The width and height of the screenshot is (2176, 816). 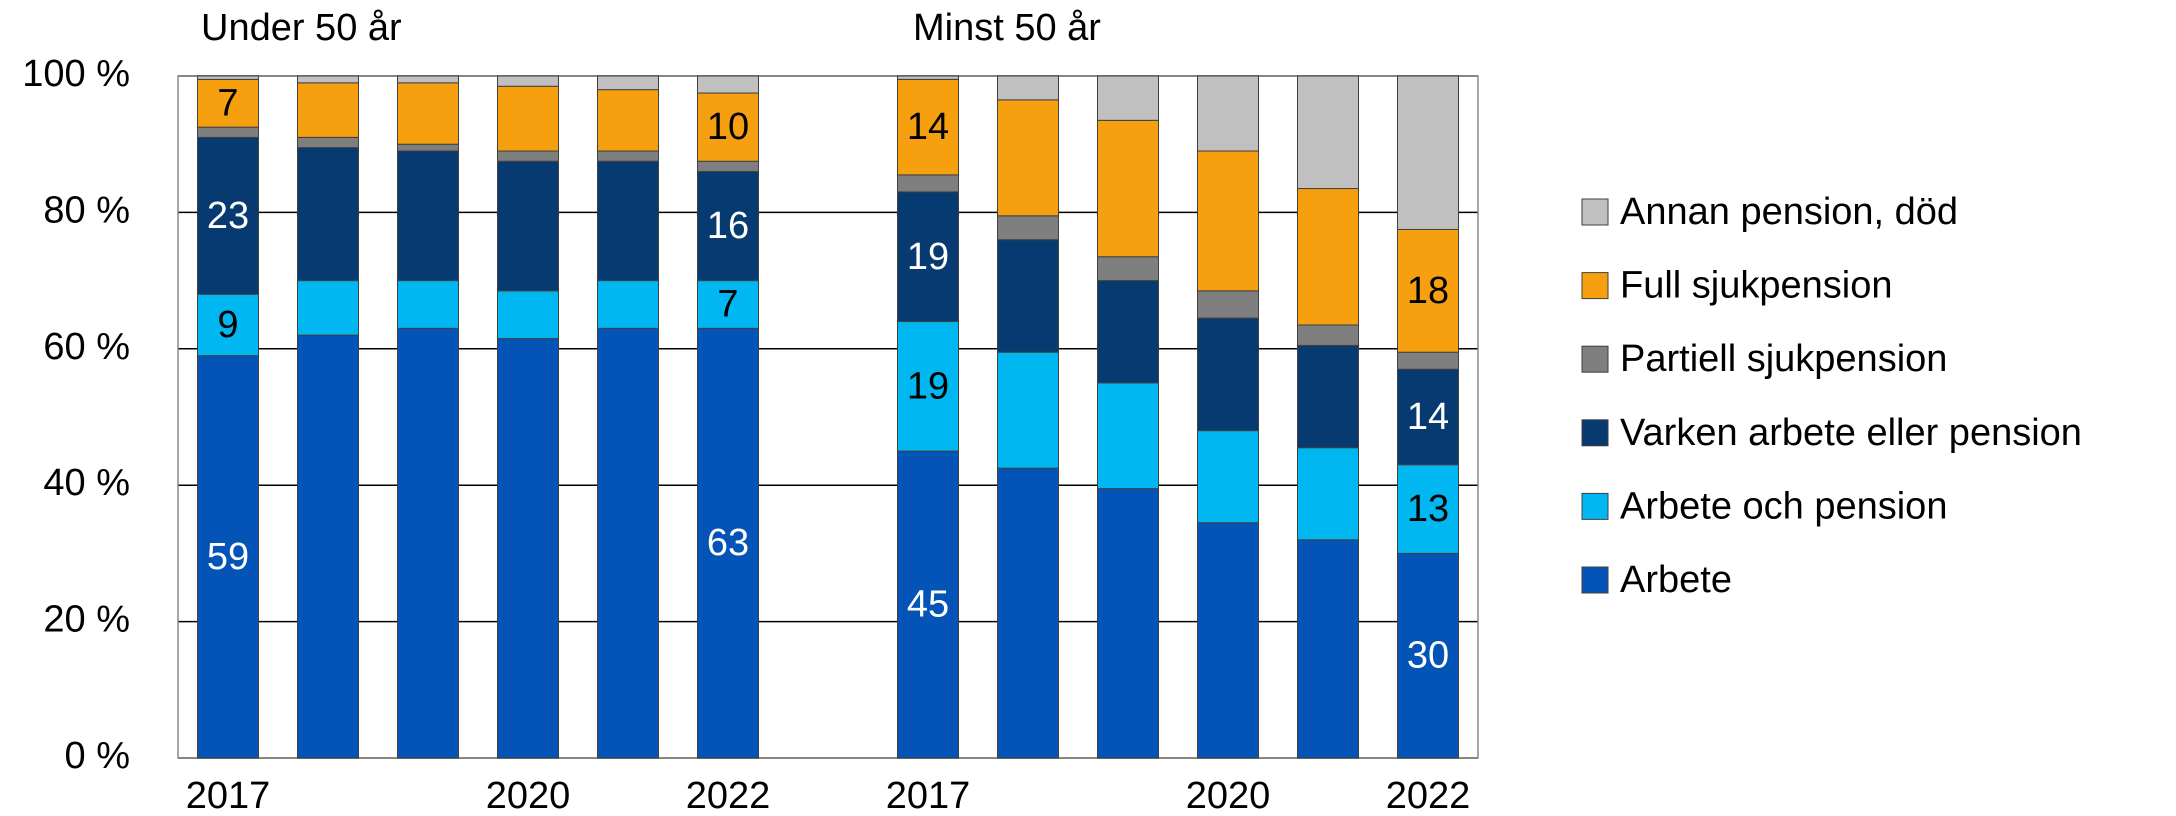 I want to click on legend-label: Arbete och pension, so click(x=1783, y=506).